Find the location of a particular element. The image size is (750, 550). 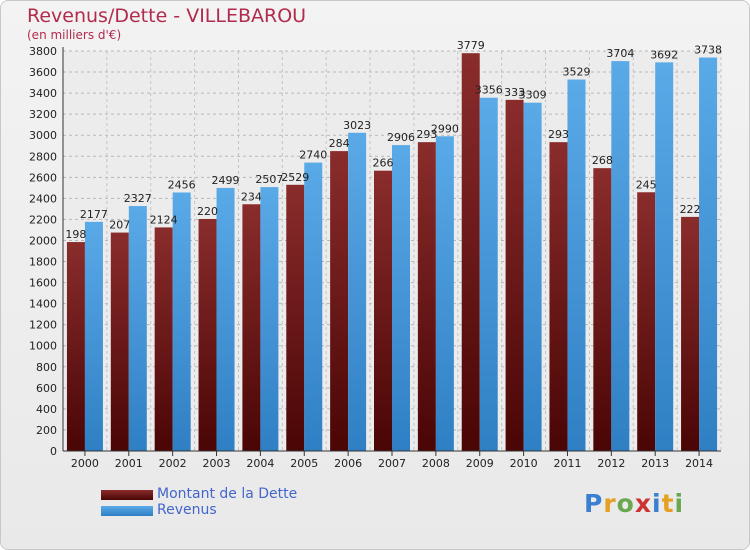

x-tick-label: 2001 is located at coordinates (129, 463).